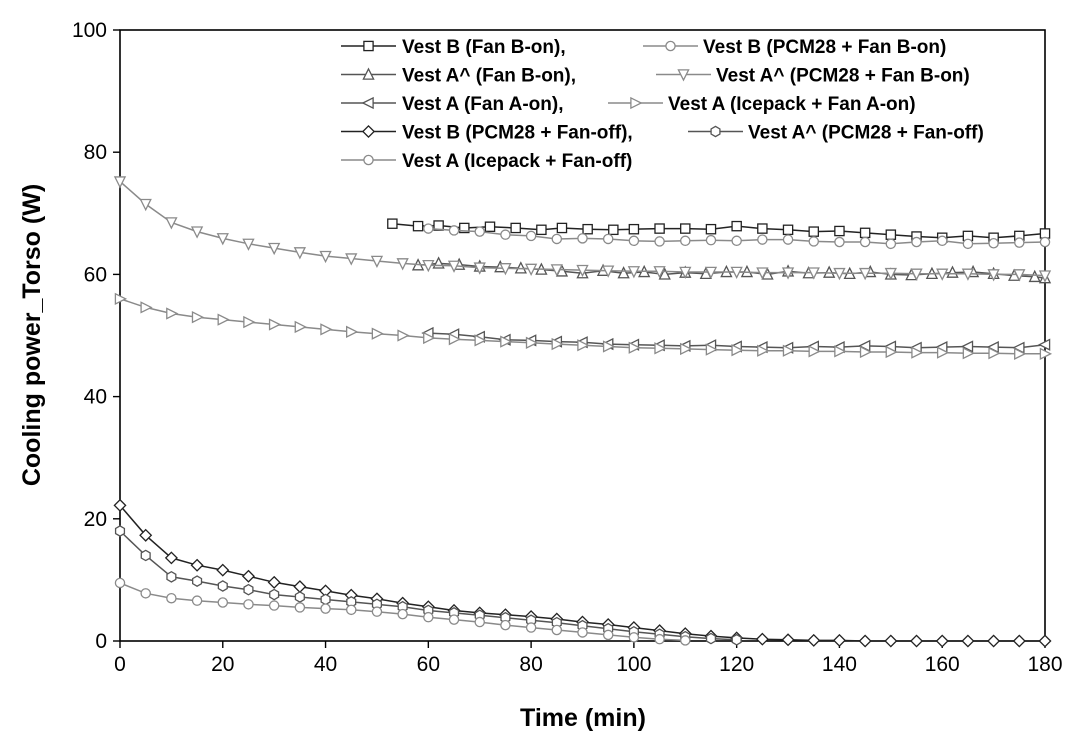 This screenshot has height=744, width=1086. I want to click on x-tick-label: 0, so click(120, 664).